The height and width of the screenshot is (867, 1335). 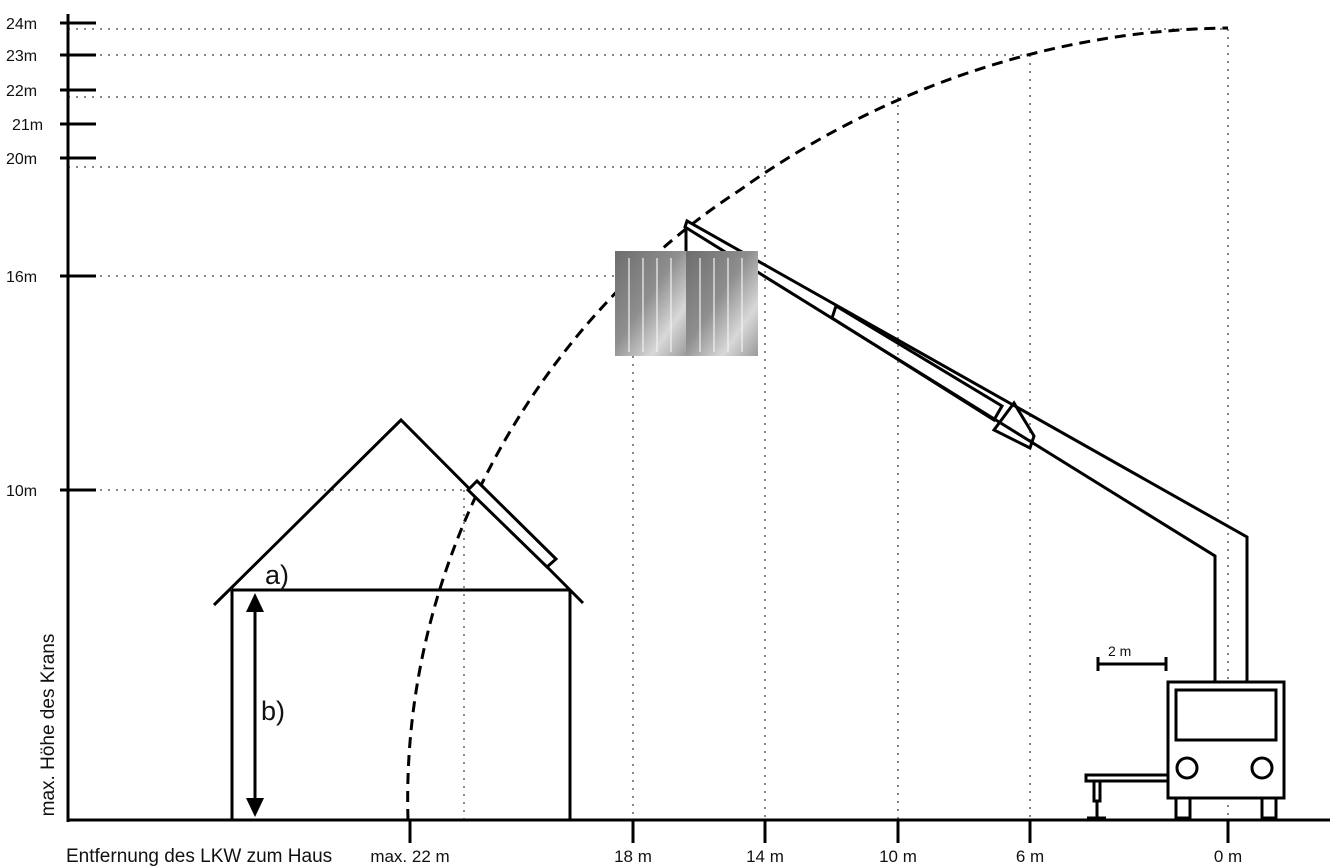 I want to click on y-tick-label: 24m, so click(x=21, y=24).